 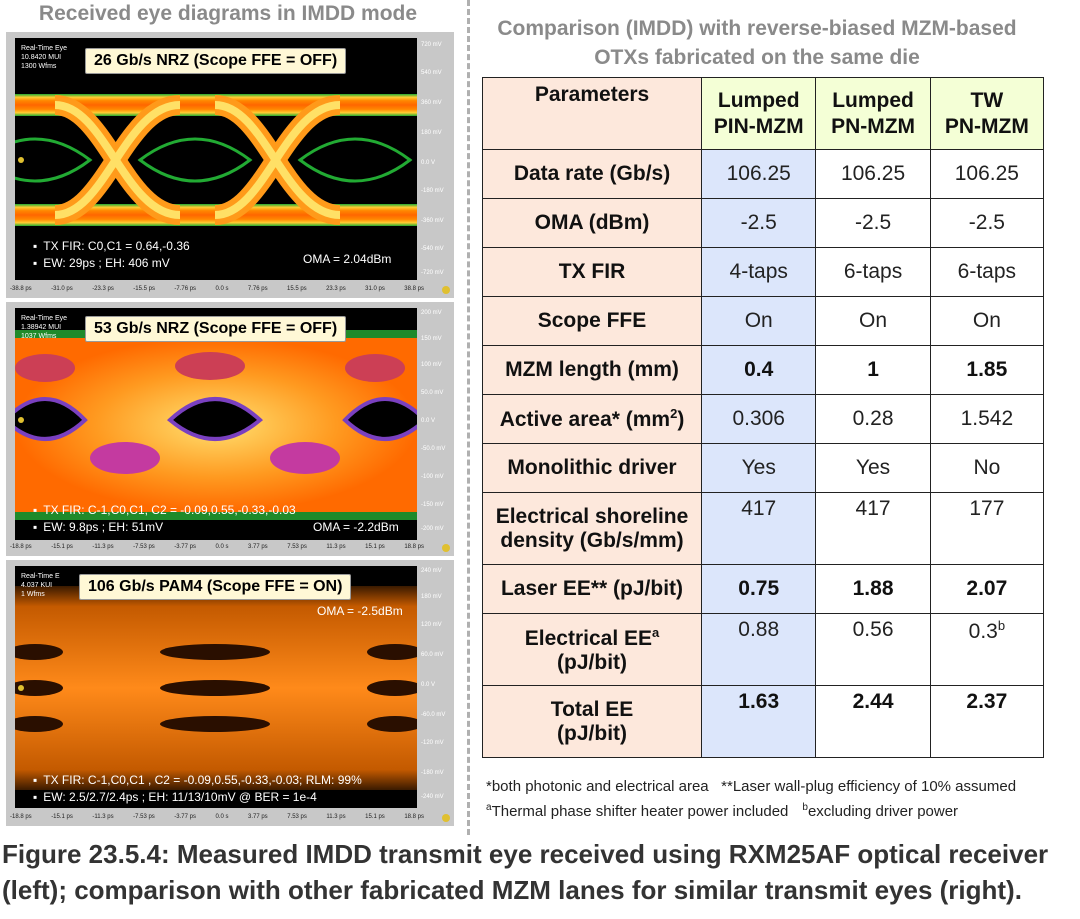 I want to click on column-header-lumped-pn: Lumped PN-MZM, so click(x=873, y=113).